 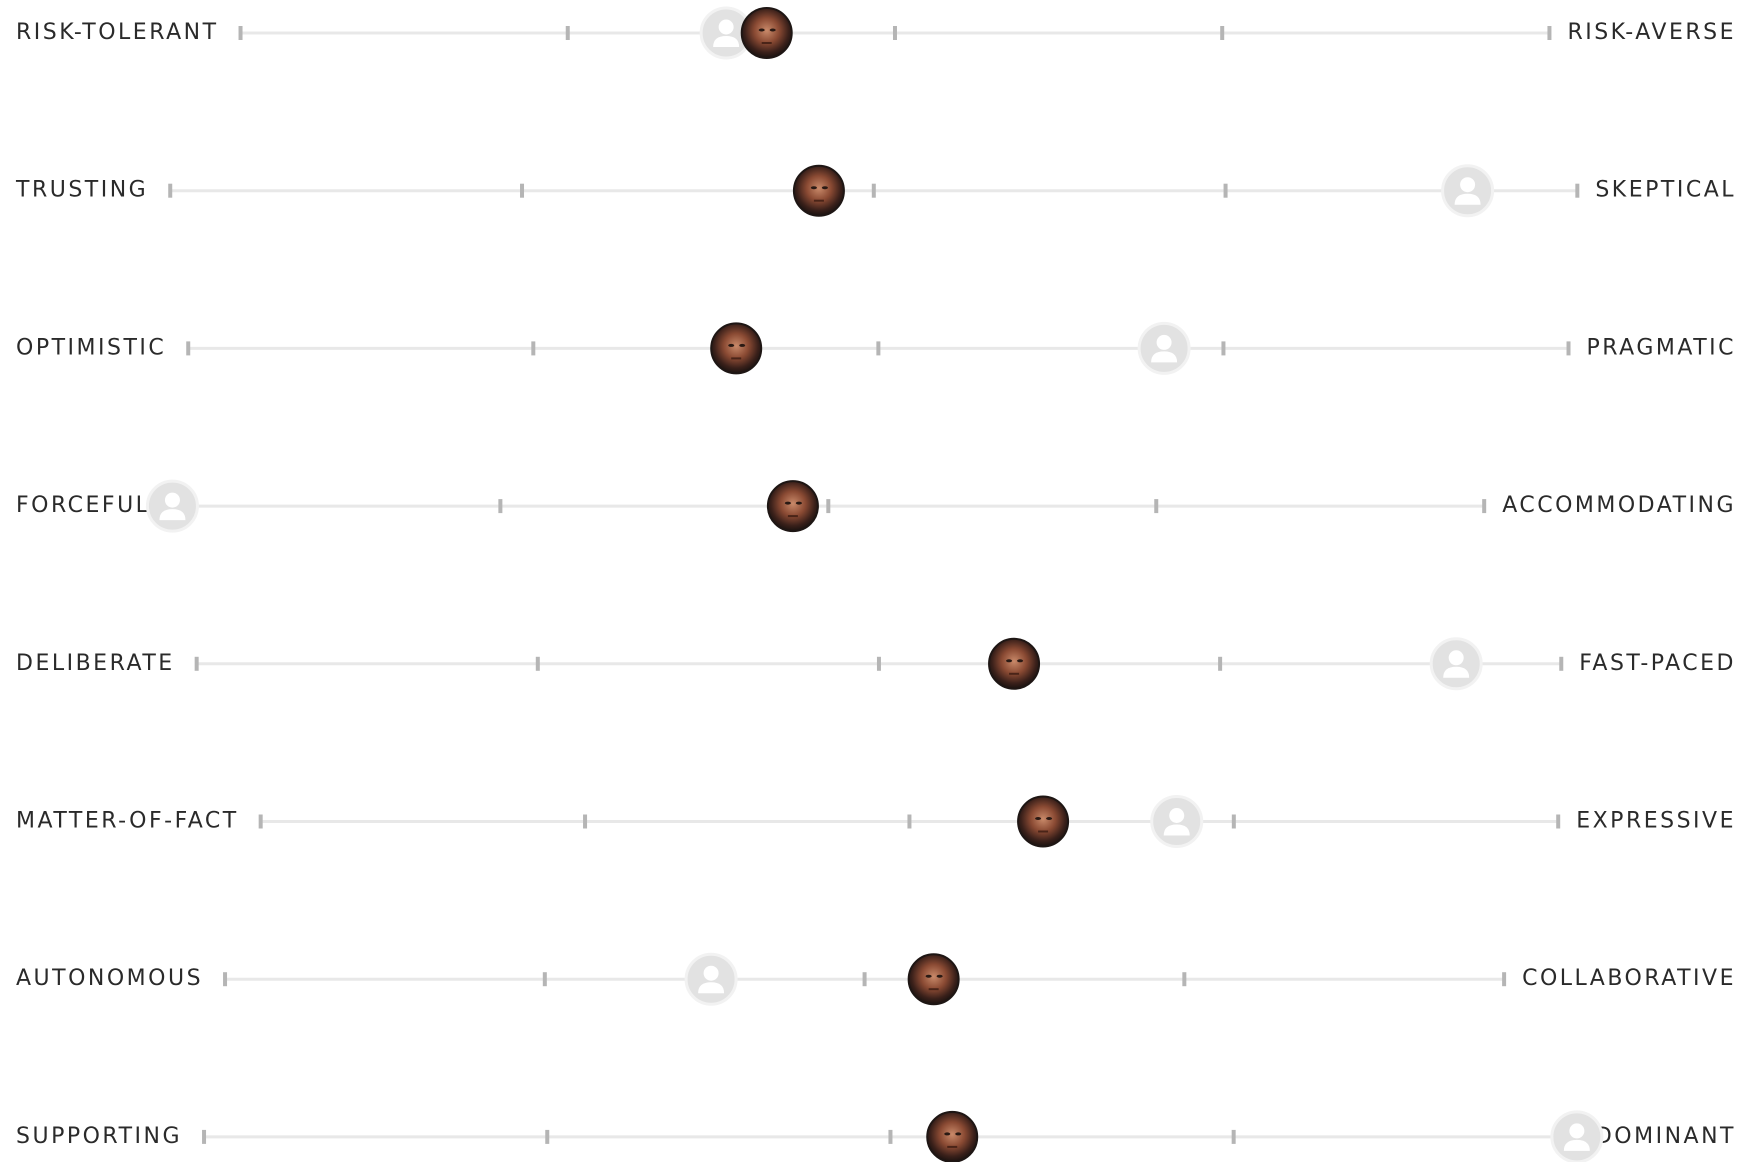 I want to click on right-label: PRAGMATIC, so click(x=1661, y=347).